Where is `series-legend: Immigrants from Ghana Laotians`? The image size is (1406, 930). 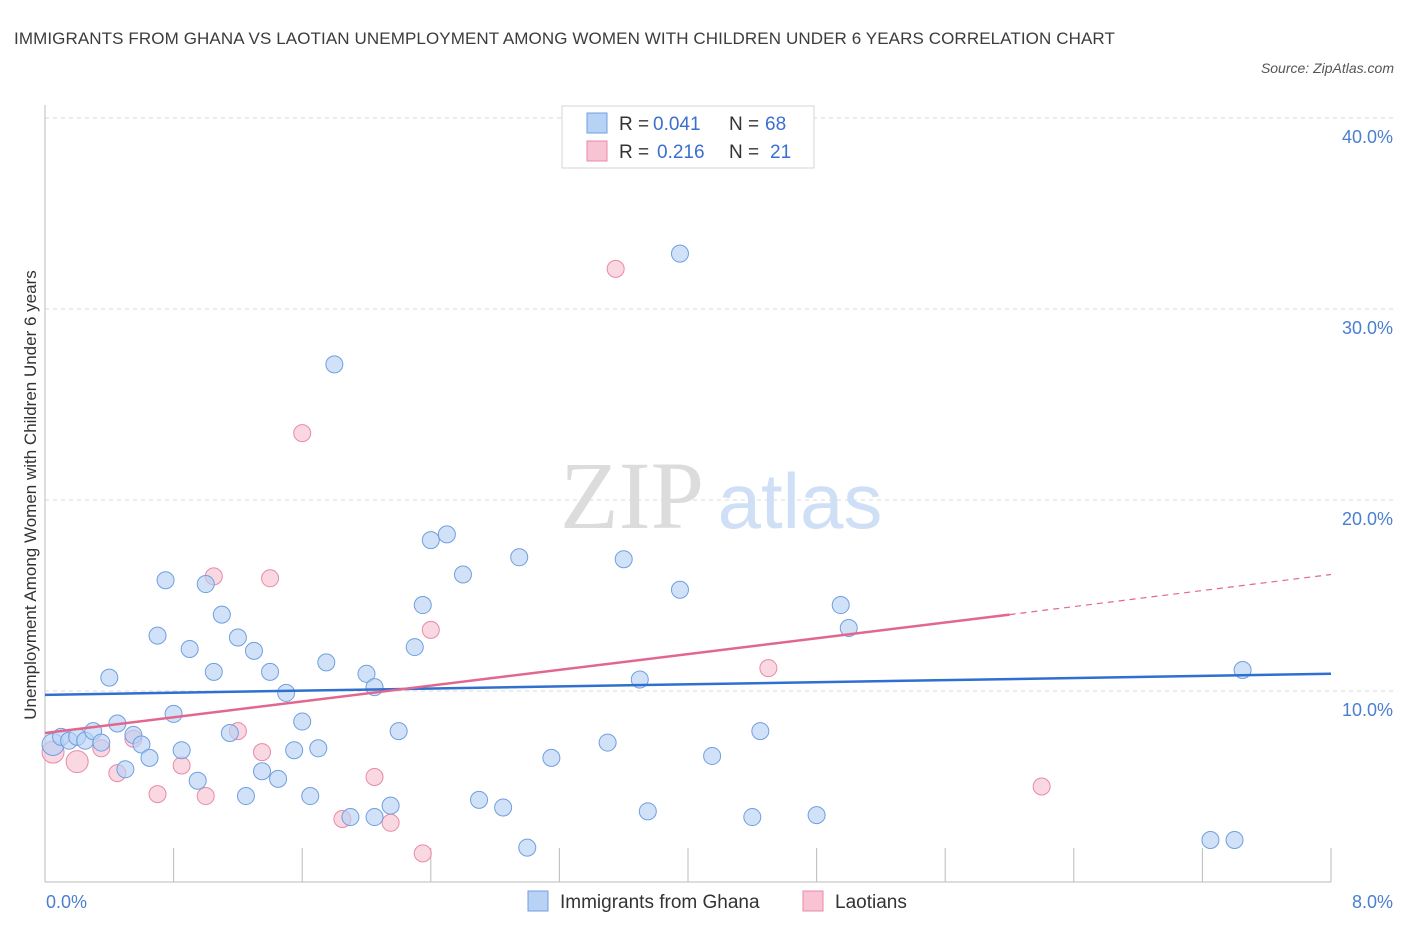 series-legend: Immigrants from Ghana Laotians is located at coordinates (717, 901).